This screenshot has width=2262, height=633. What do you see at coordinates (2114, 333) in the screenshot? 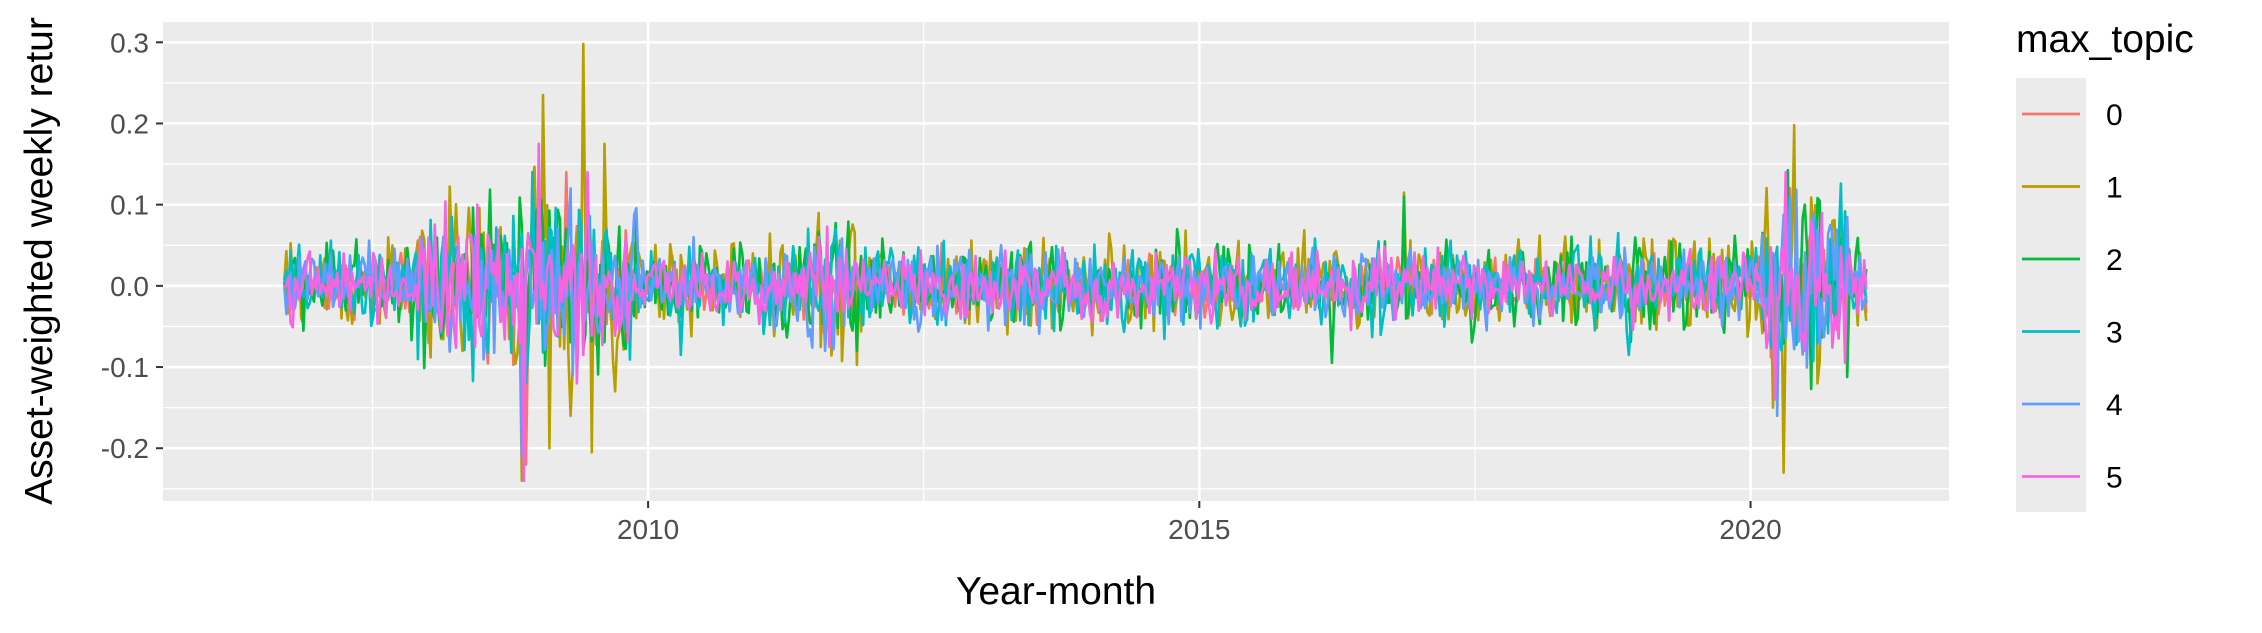
I see `legend-label-3: 3` at bounding box center [2114, 333].